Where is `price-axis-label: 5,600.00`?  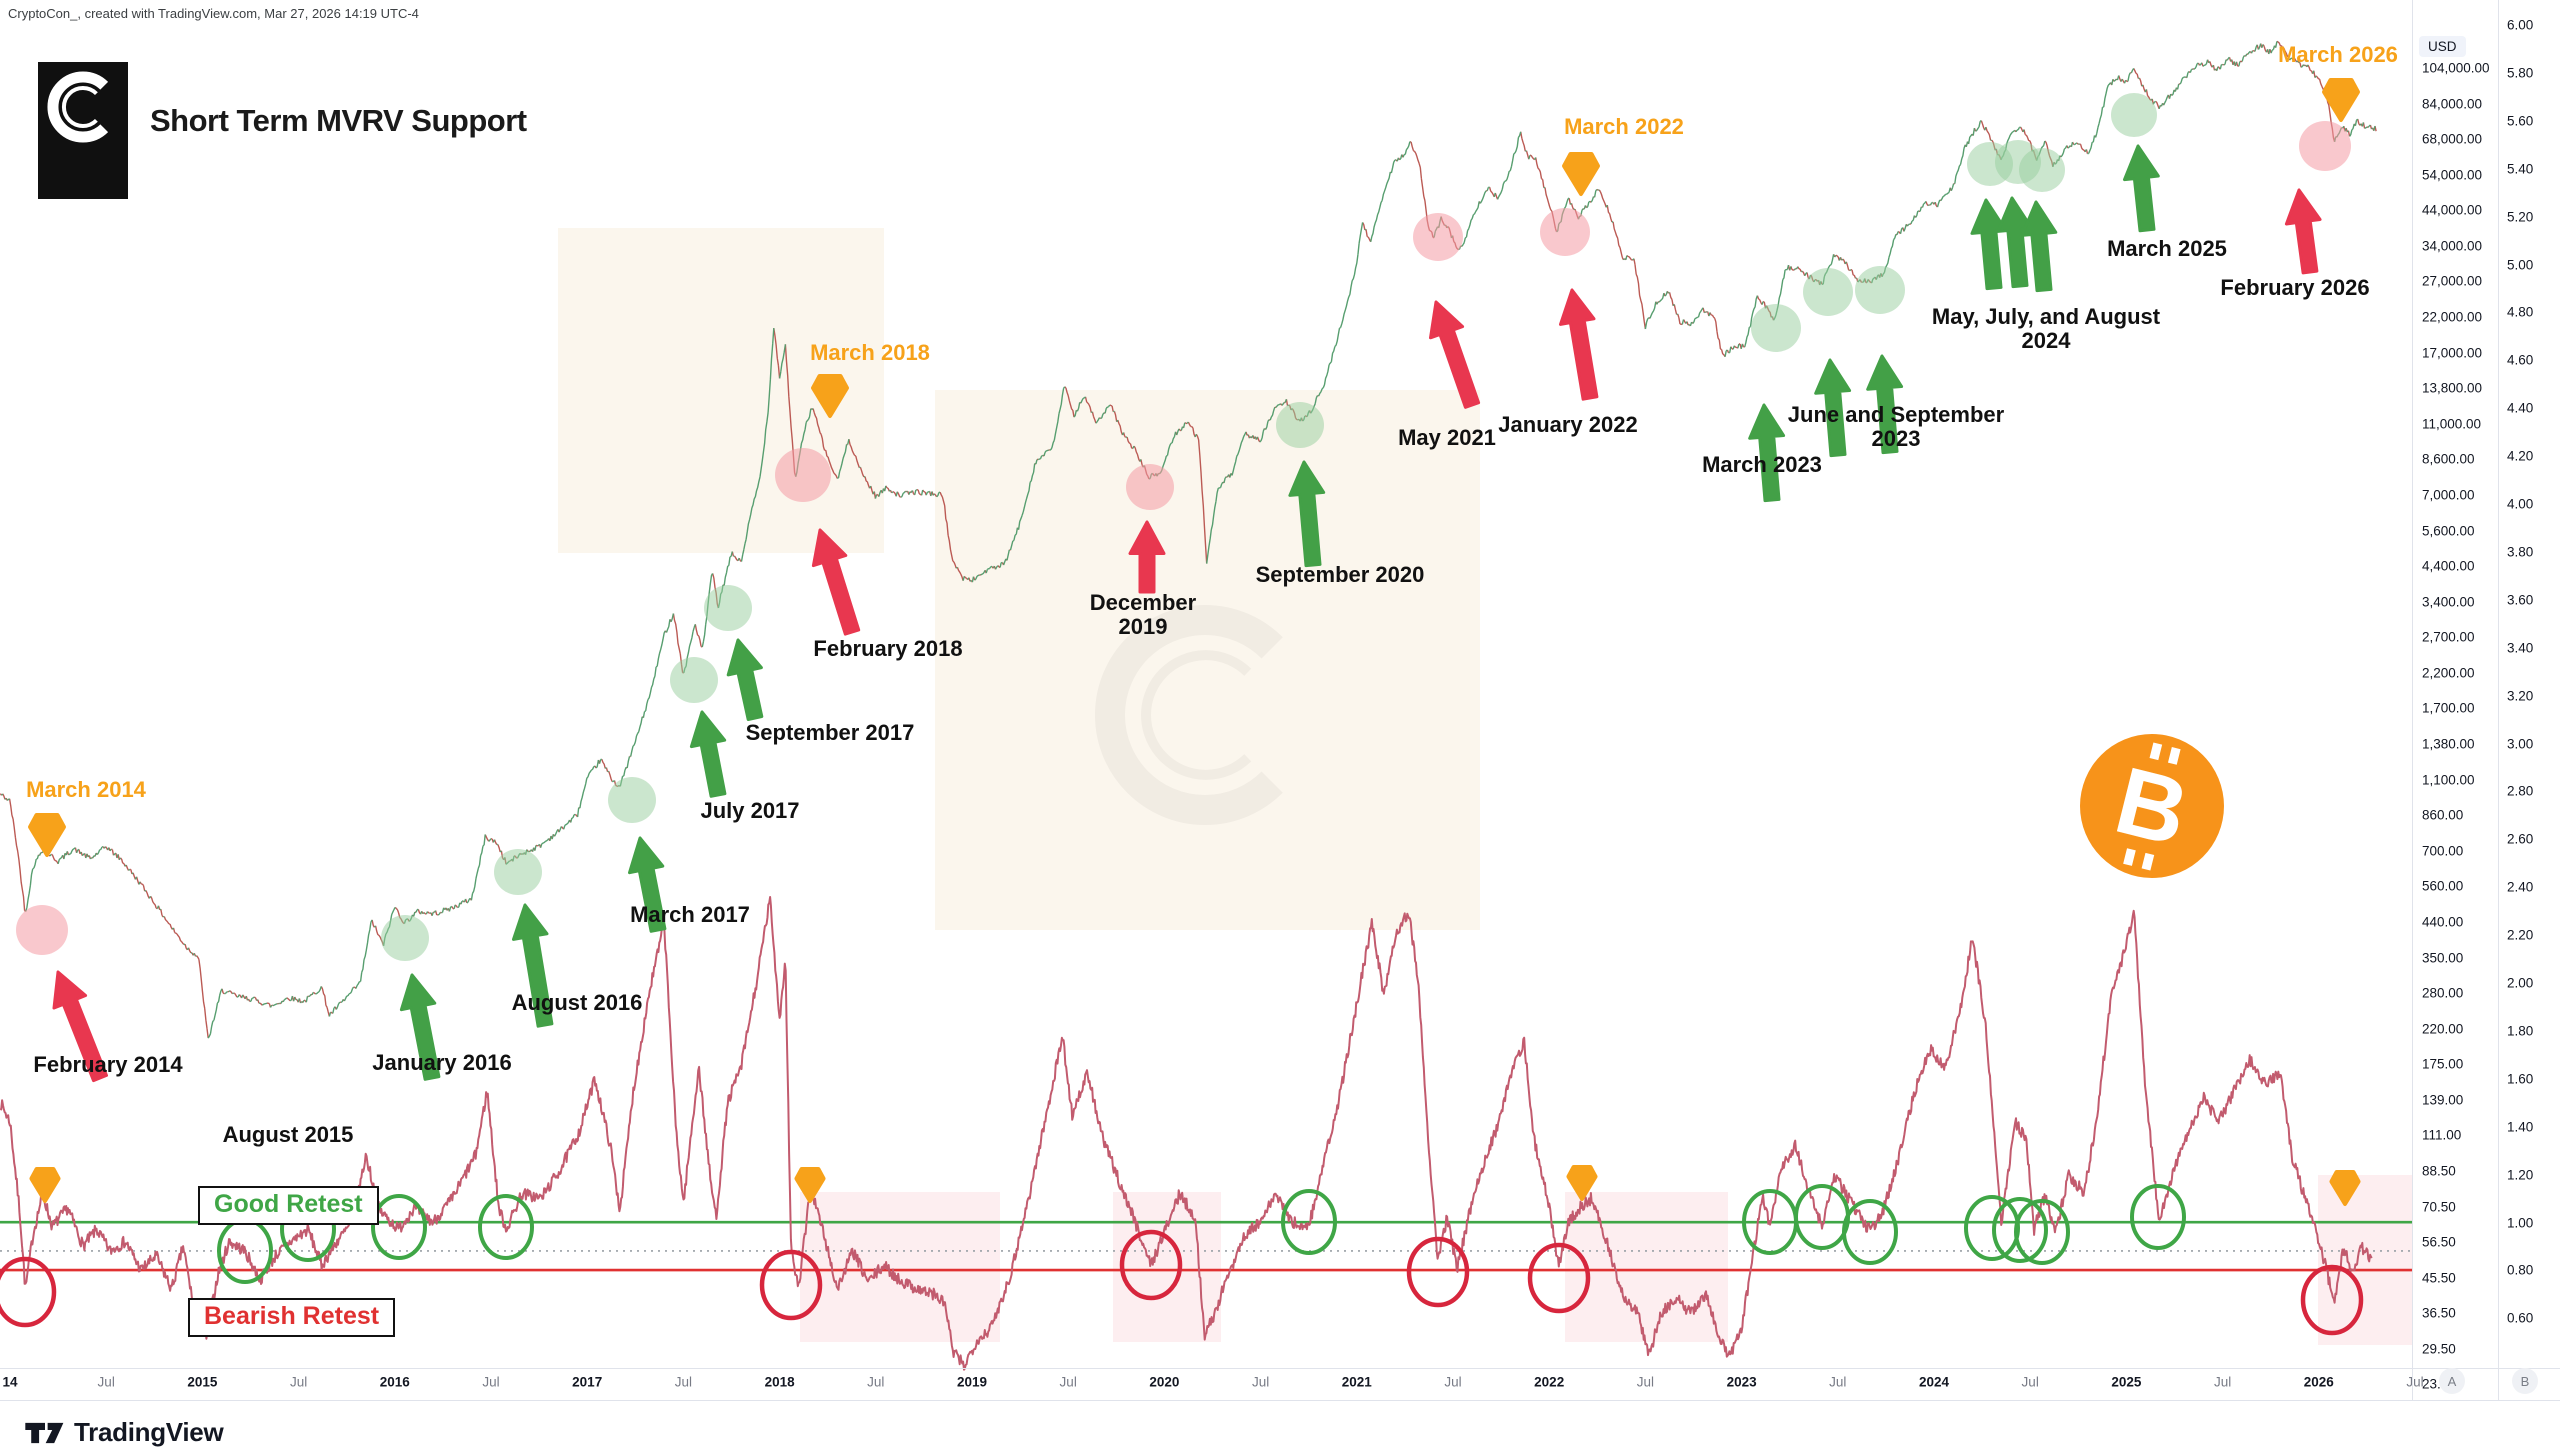 price-axis-label: 5,600.00 is located at coordinates (2448, 531).